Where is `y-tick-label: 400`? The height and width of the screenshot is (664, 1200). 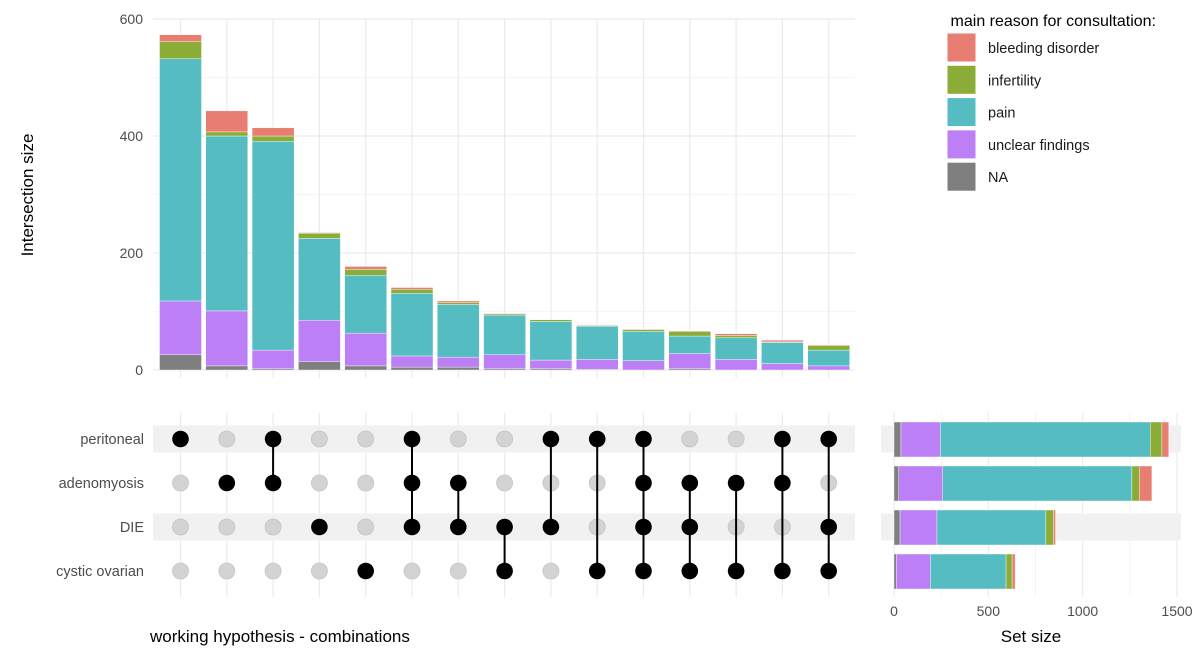
y-tick-label: 400 is located at coordinates (132, 136).